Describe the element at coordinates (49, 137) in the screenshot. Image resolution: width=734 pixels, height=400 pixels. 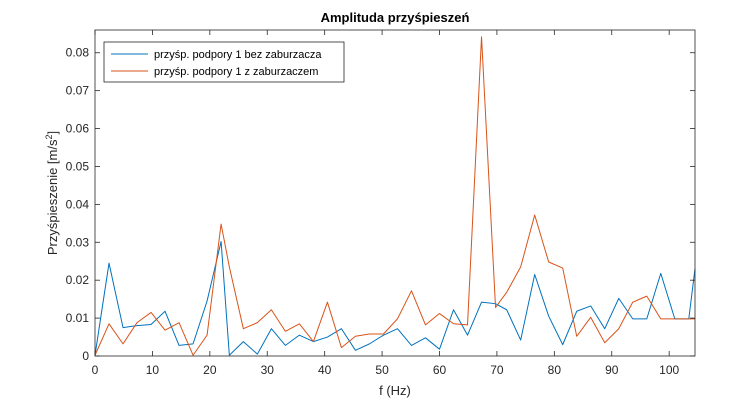
I see `y-axis-label-superscript: 2` at that location.